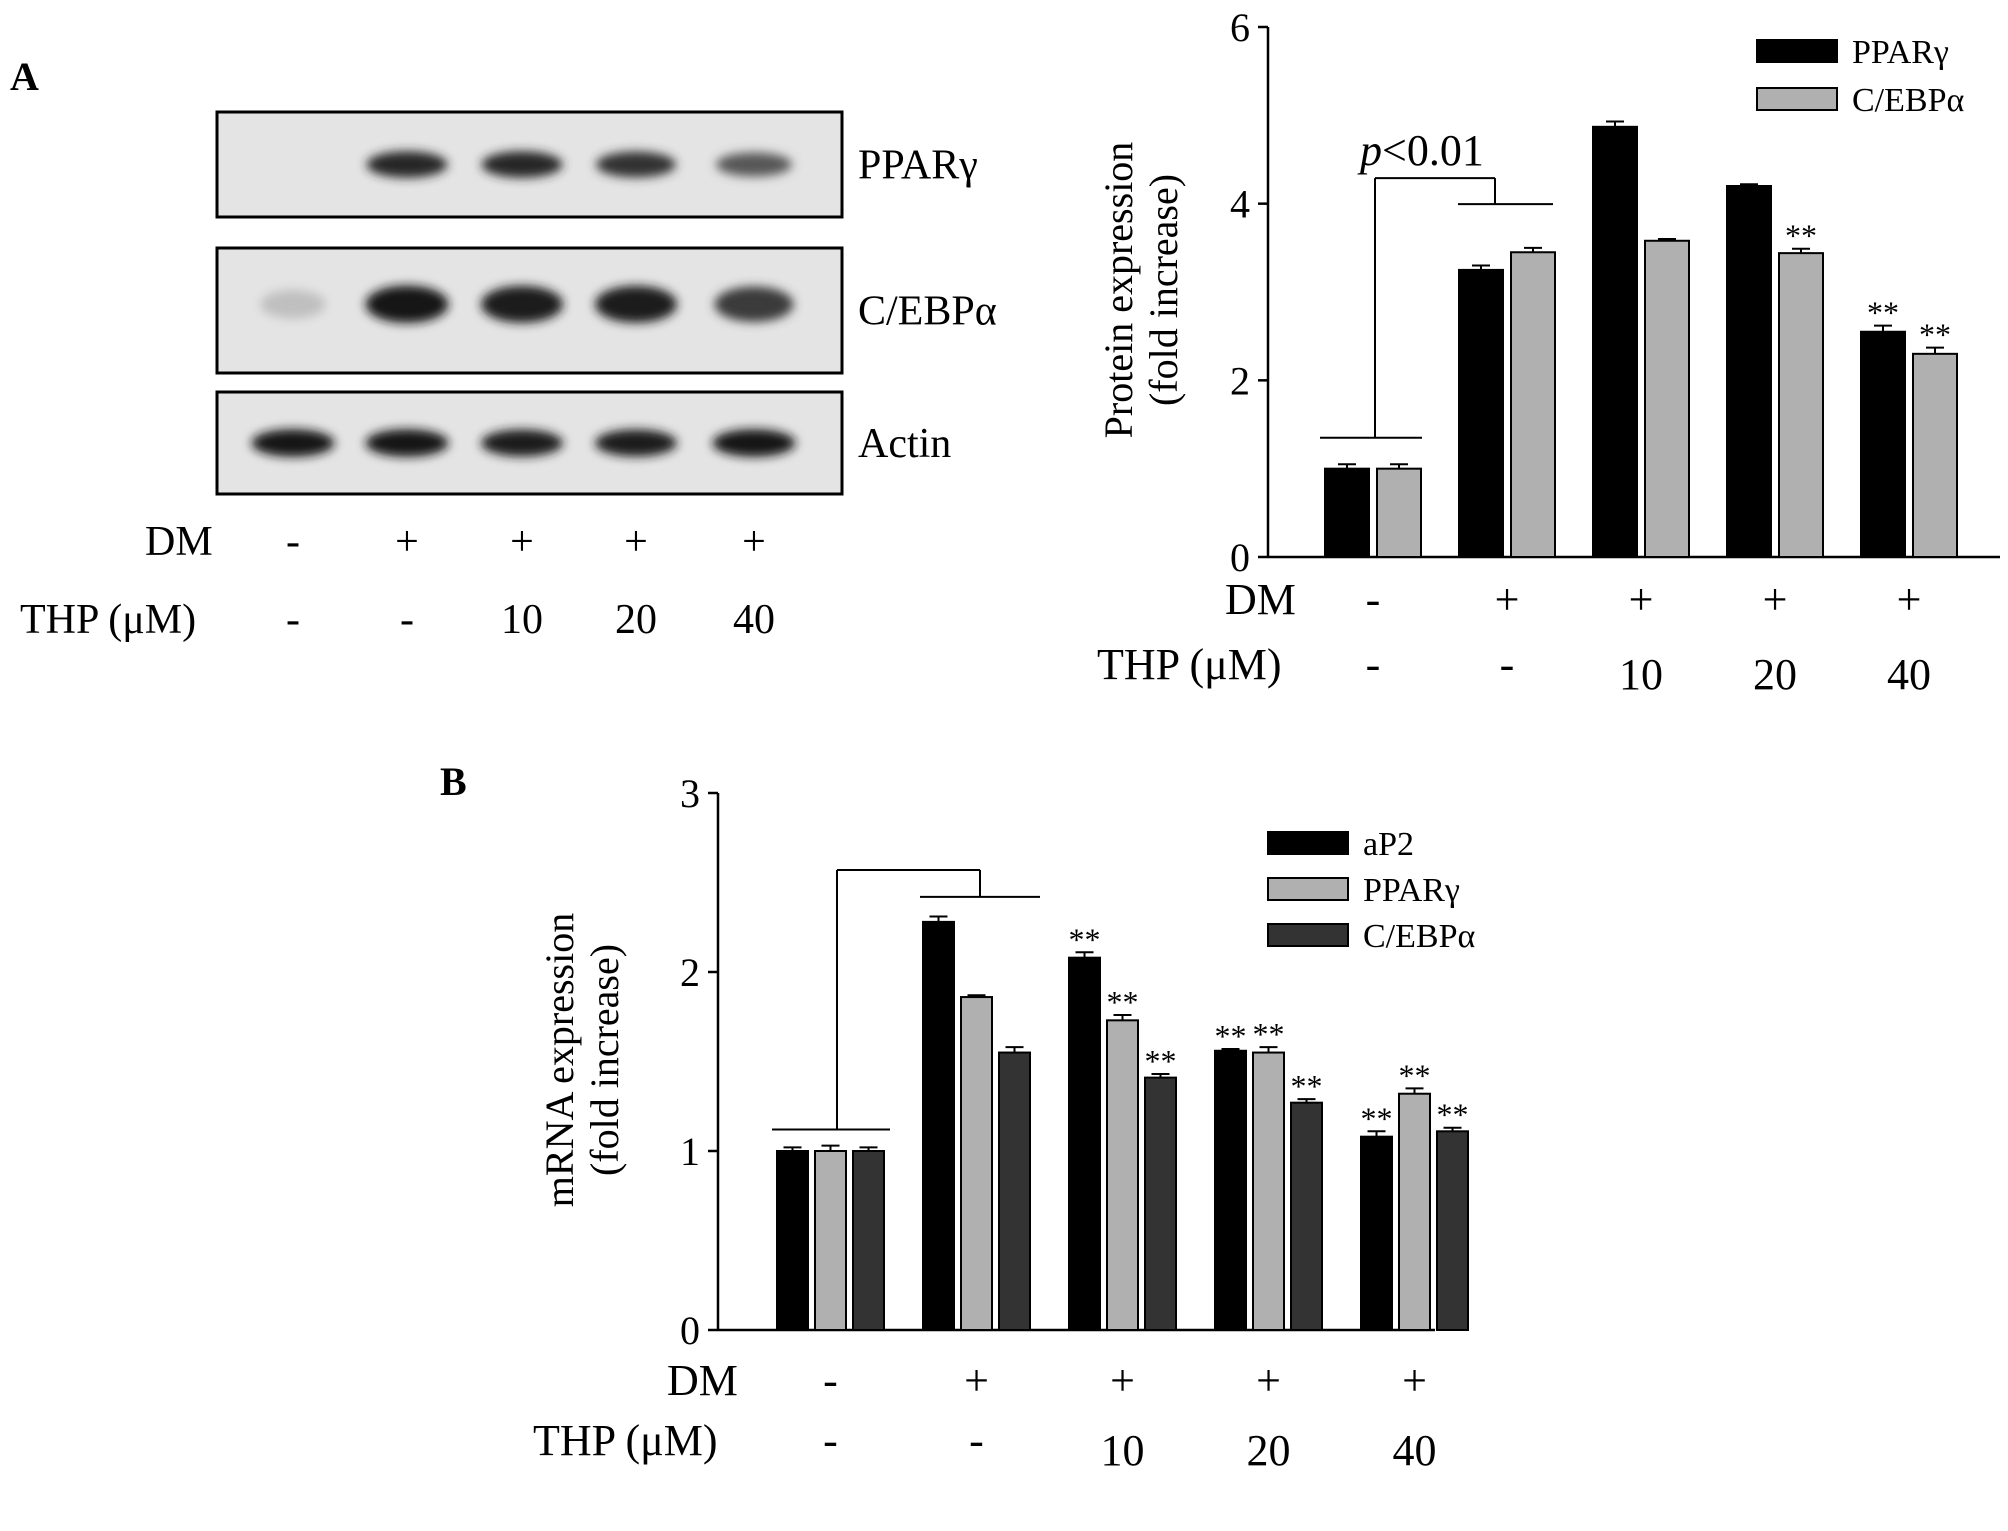 The width and height of the screenshot is (2008, 1531). I want to click on legend-label: aP2, so click(1388, 844).